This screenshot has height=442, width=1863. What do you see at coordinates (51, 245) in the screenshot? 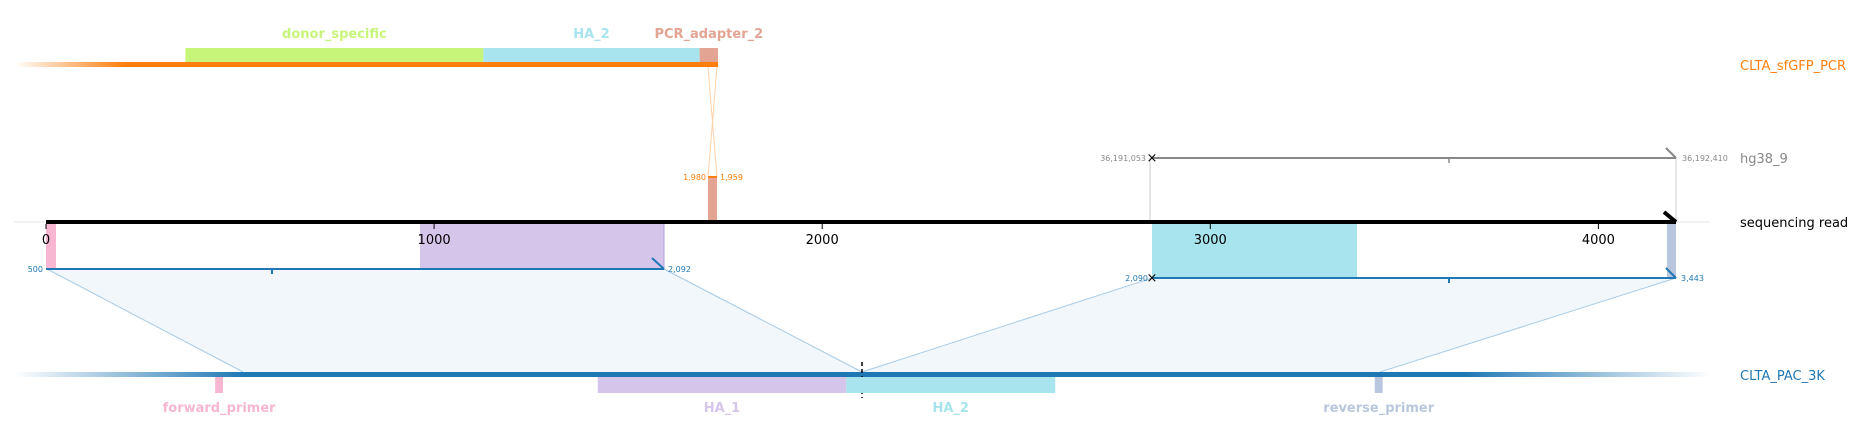
I see `read-span-forward-primer` at bounding box center [51, 245].